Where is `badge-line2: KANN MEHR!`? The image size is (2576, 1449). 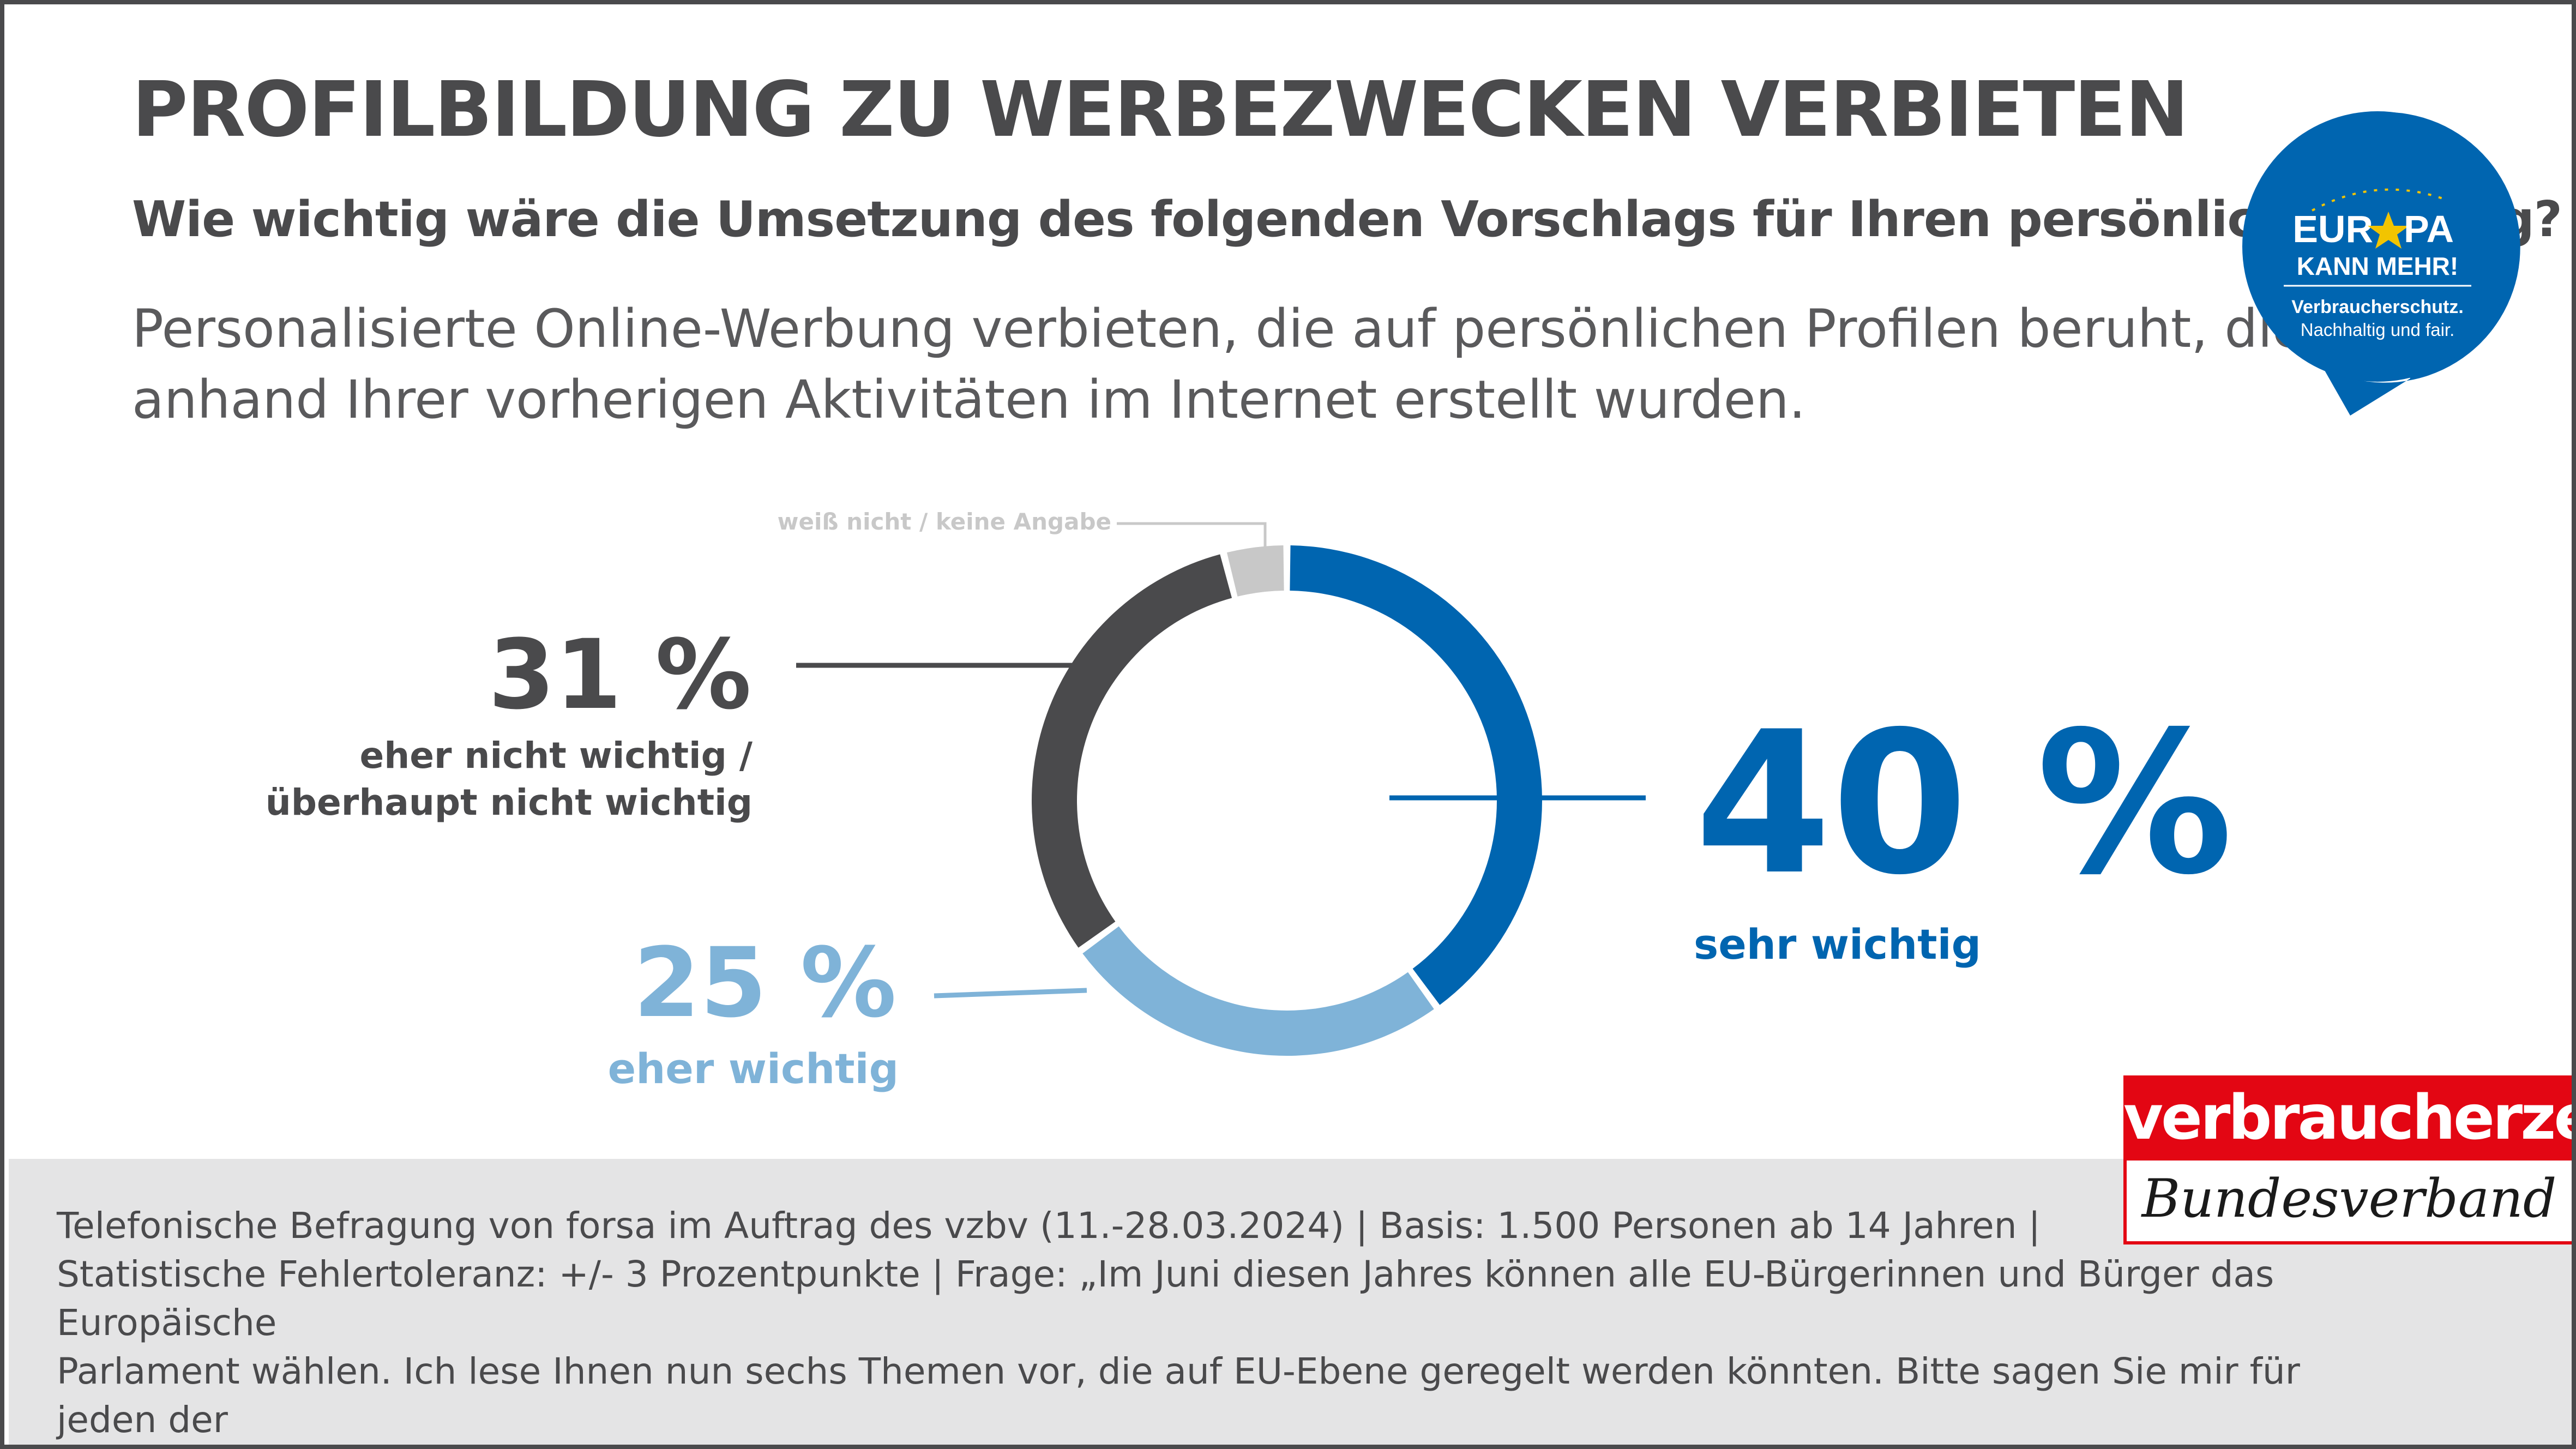 badge-line2: KANN MEHR! is located at coordinates (2377, 266).